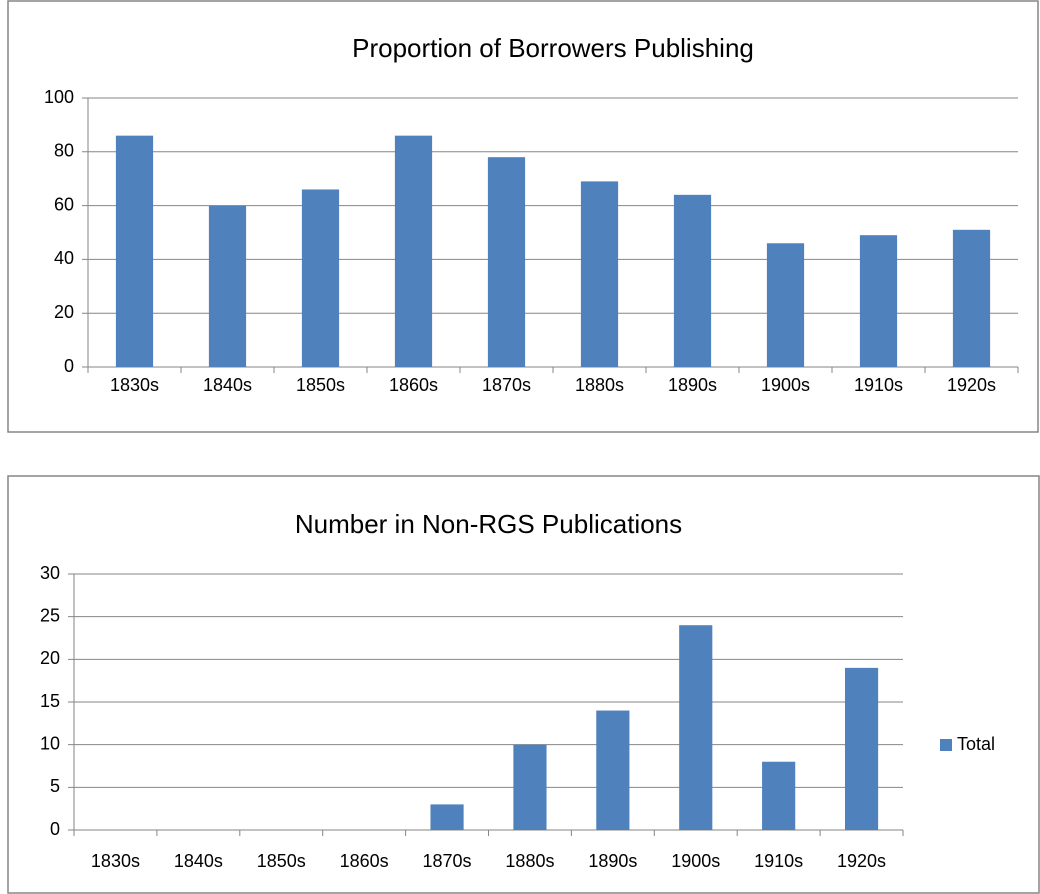 This screenshot has height=894, width=1040. I want to click on y-tick-label: 25, so click(50, 615).